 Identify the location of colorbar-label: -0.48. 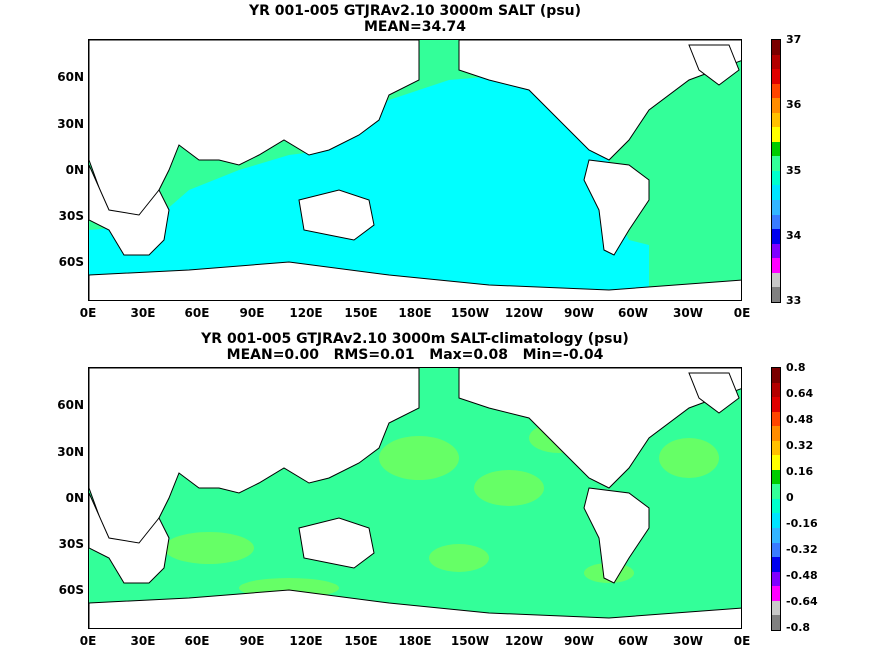
(802, 575).